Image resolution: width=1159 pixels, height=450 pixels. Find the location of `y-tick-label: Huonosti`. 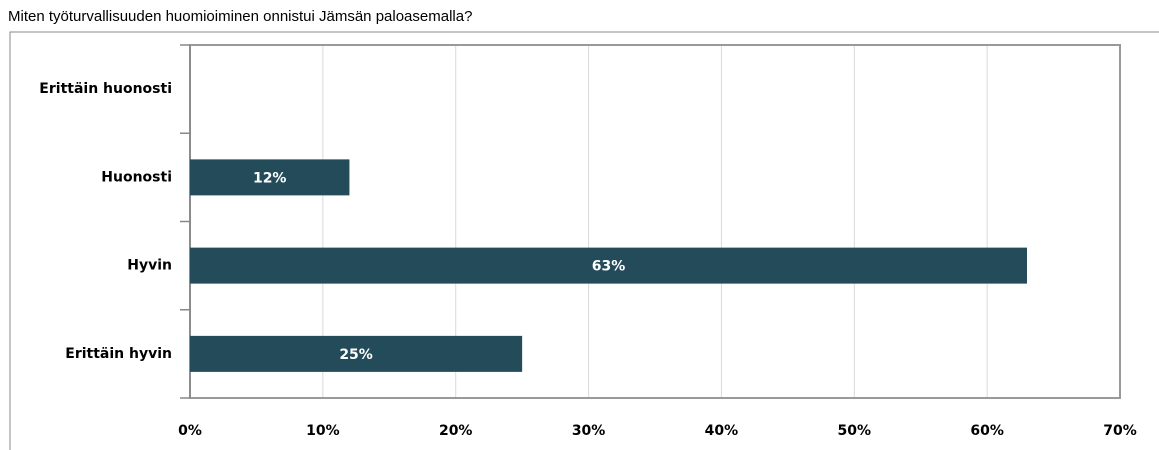

y-tick-label: Huonosti is located at coordinates (136, 177).